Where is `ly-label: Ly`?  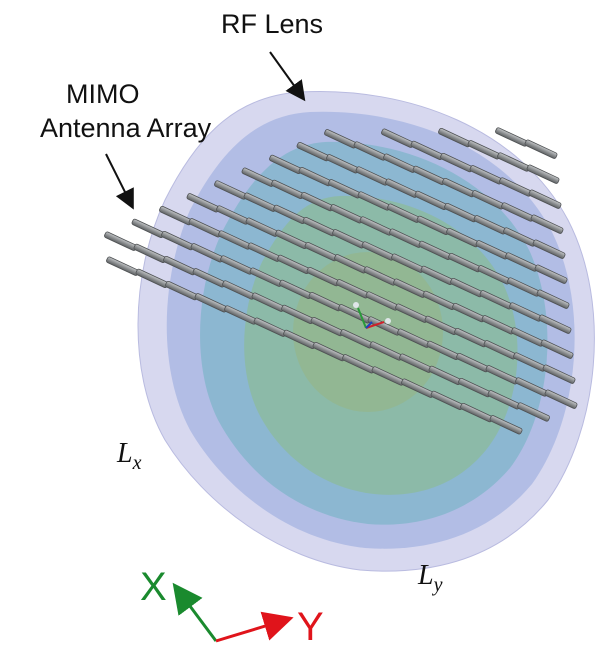
ly-label: Ly is located at coordinates (430, 578).